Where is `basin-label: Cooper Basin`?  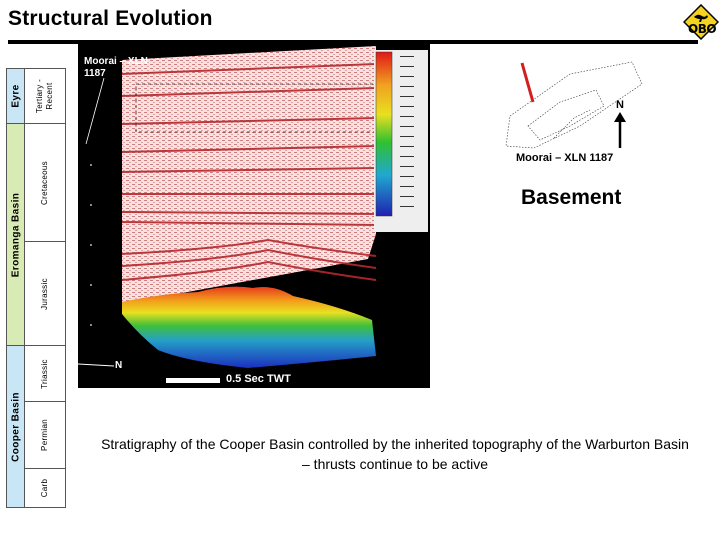 basin-label: Cooper Basin is located at coordinates (15, 426).